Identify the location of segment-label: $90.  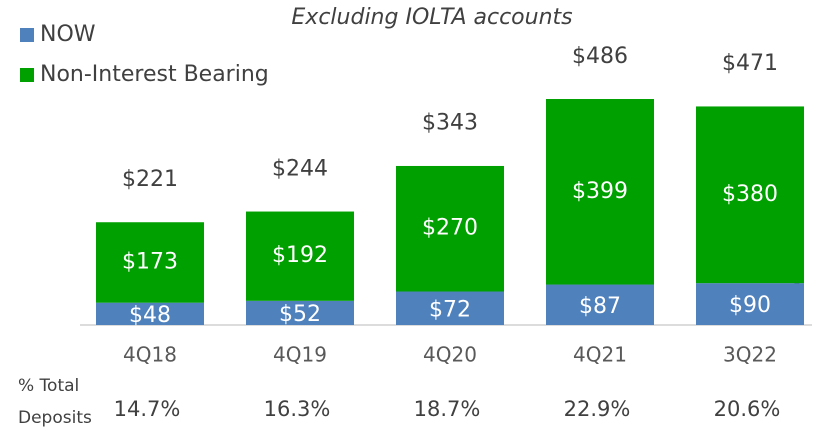
(750, 305).